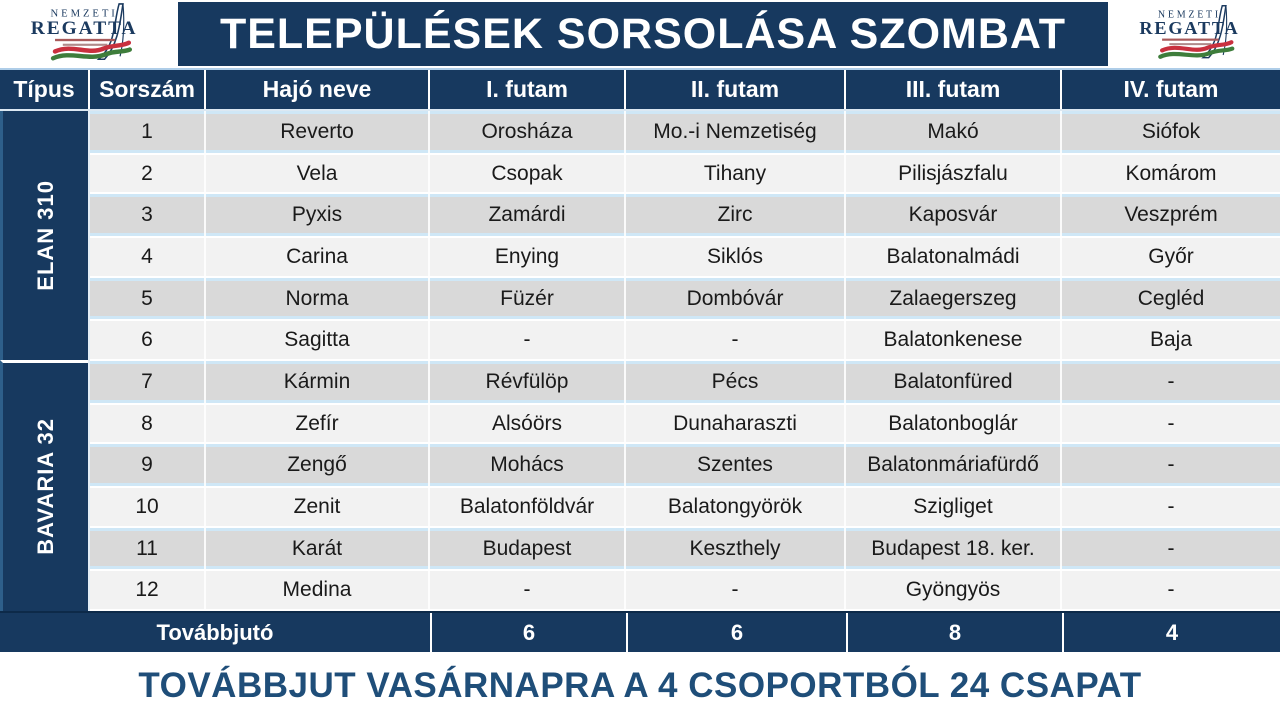  I want to click on column-header-hajo-neve: Hajó neve, so click(318, 89).